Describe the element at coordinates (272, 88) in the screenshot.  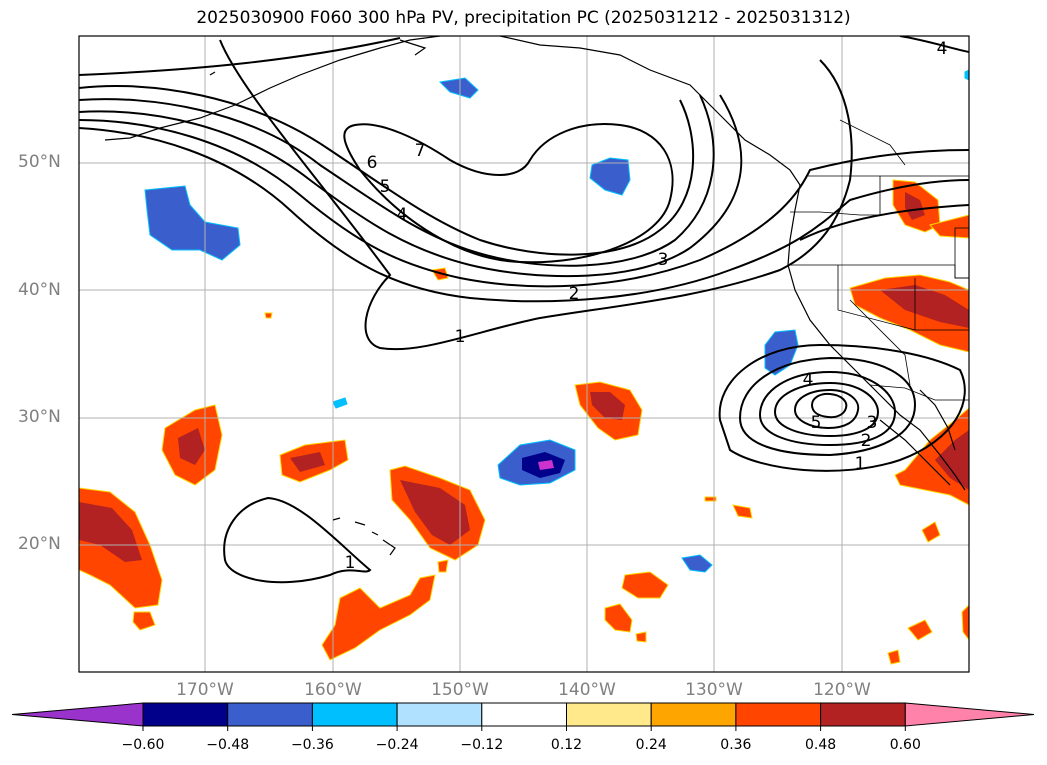
I see `coastline-alaska` at that location.